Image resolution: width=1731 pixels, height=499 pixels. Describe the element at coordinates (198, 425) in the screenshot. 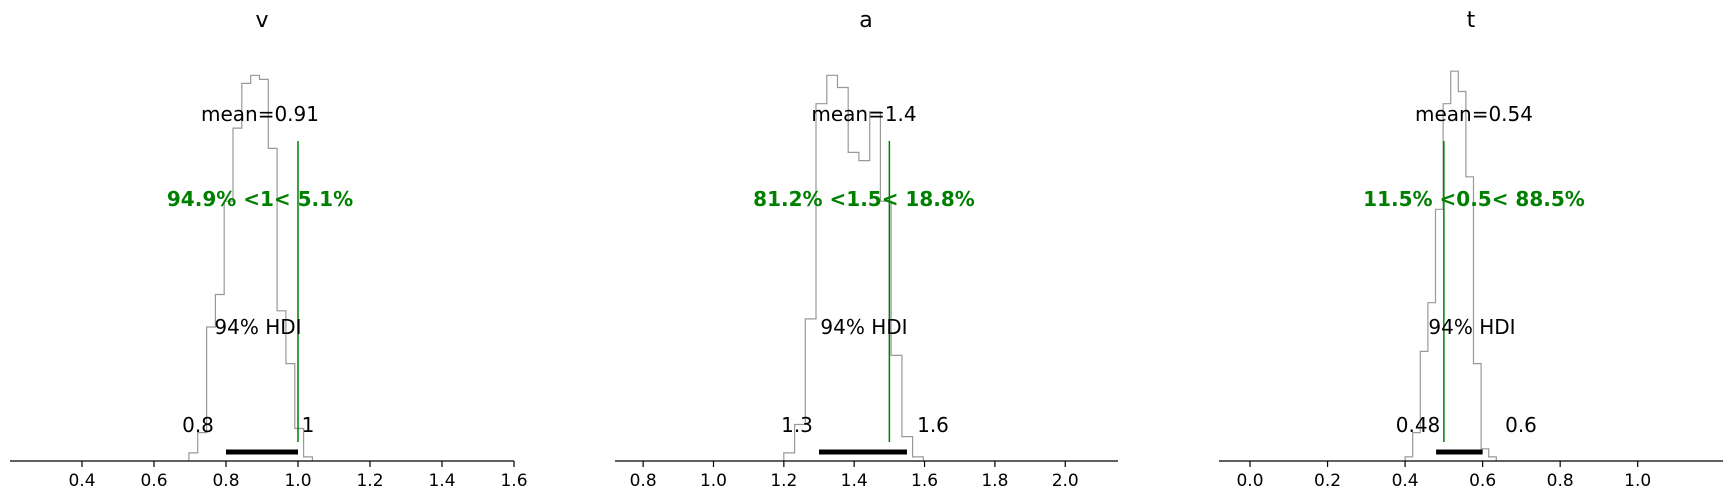

I see `hdi-low-label: 0.8` at that location.